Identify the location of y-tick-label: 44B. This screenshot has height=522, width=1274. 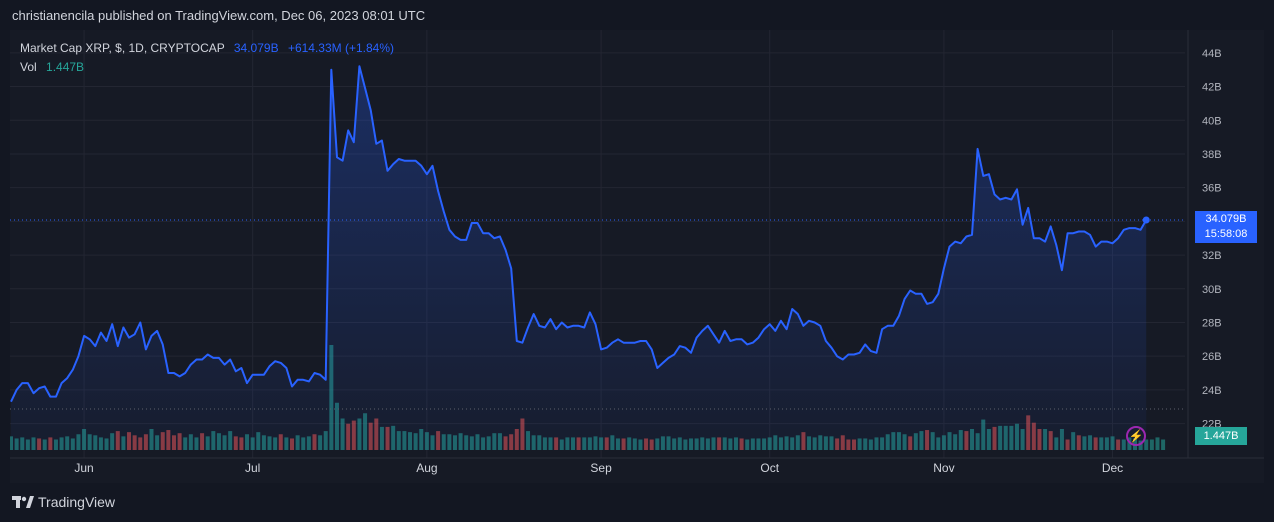
(1212, 54).